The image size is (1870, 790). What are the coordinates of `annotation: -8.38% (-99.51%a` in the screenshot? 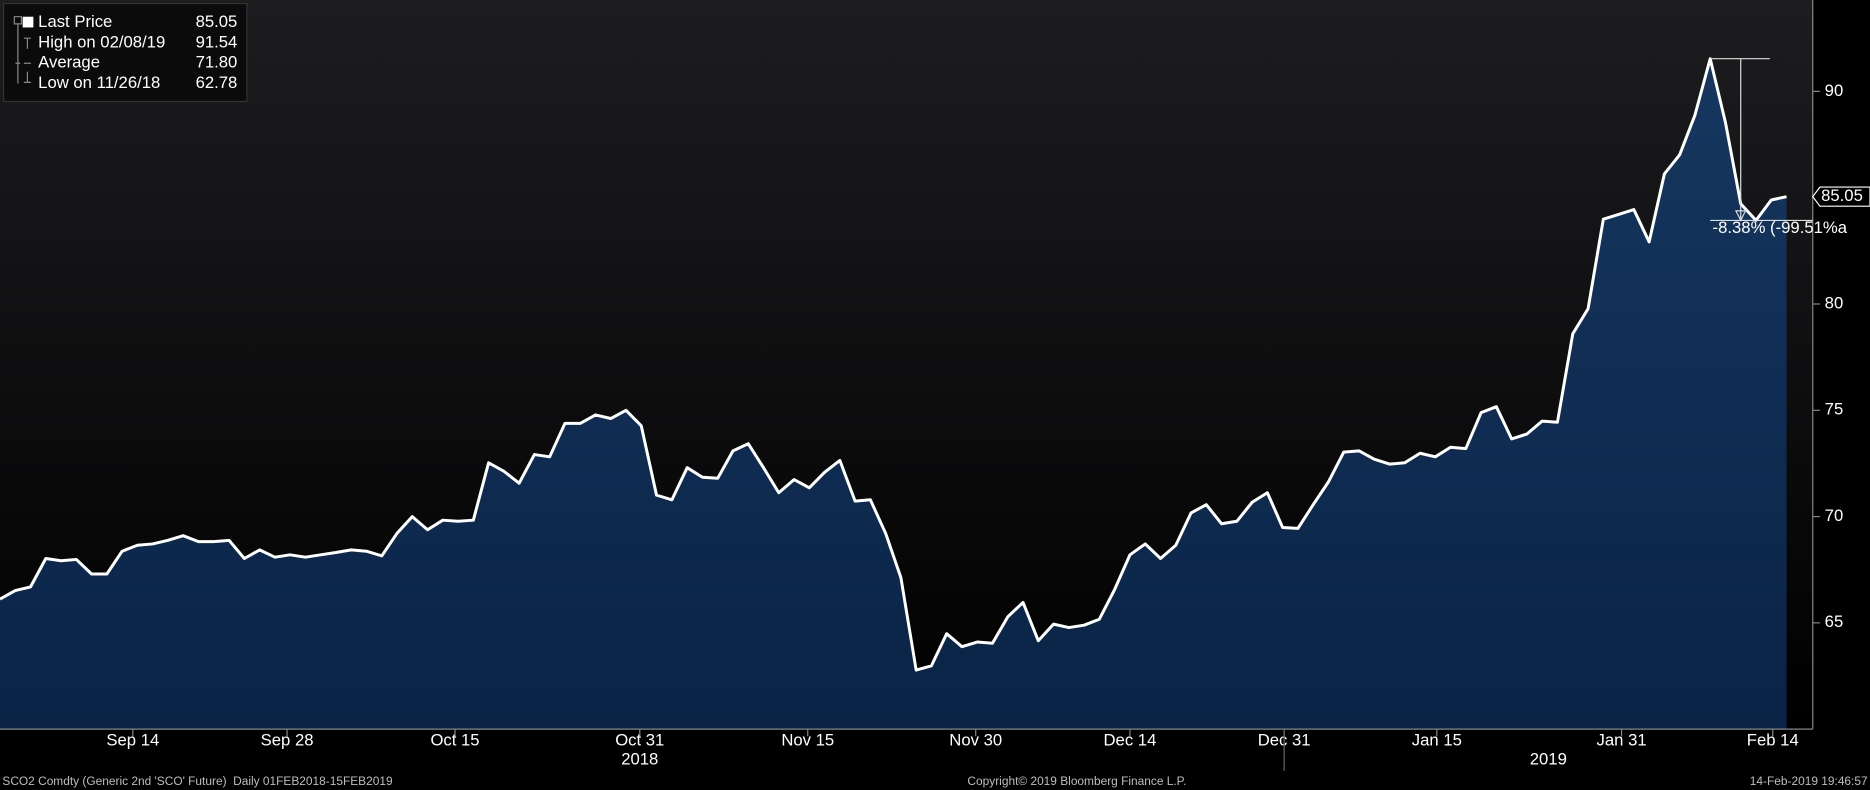 It's located at (1780, 227).